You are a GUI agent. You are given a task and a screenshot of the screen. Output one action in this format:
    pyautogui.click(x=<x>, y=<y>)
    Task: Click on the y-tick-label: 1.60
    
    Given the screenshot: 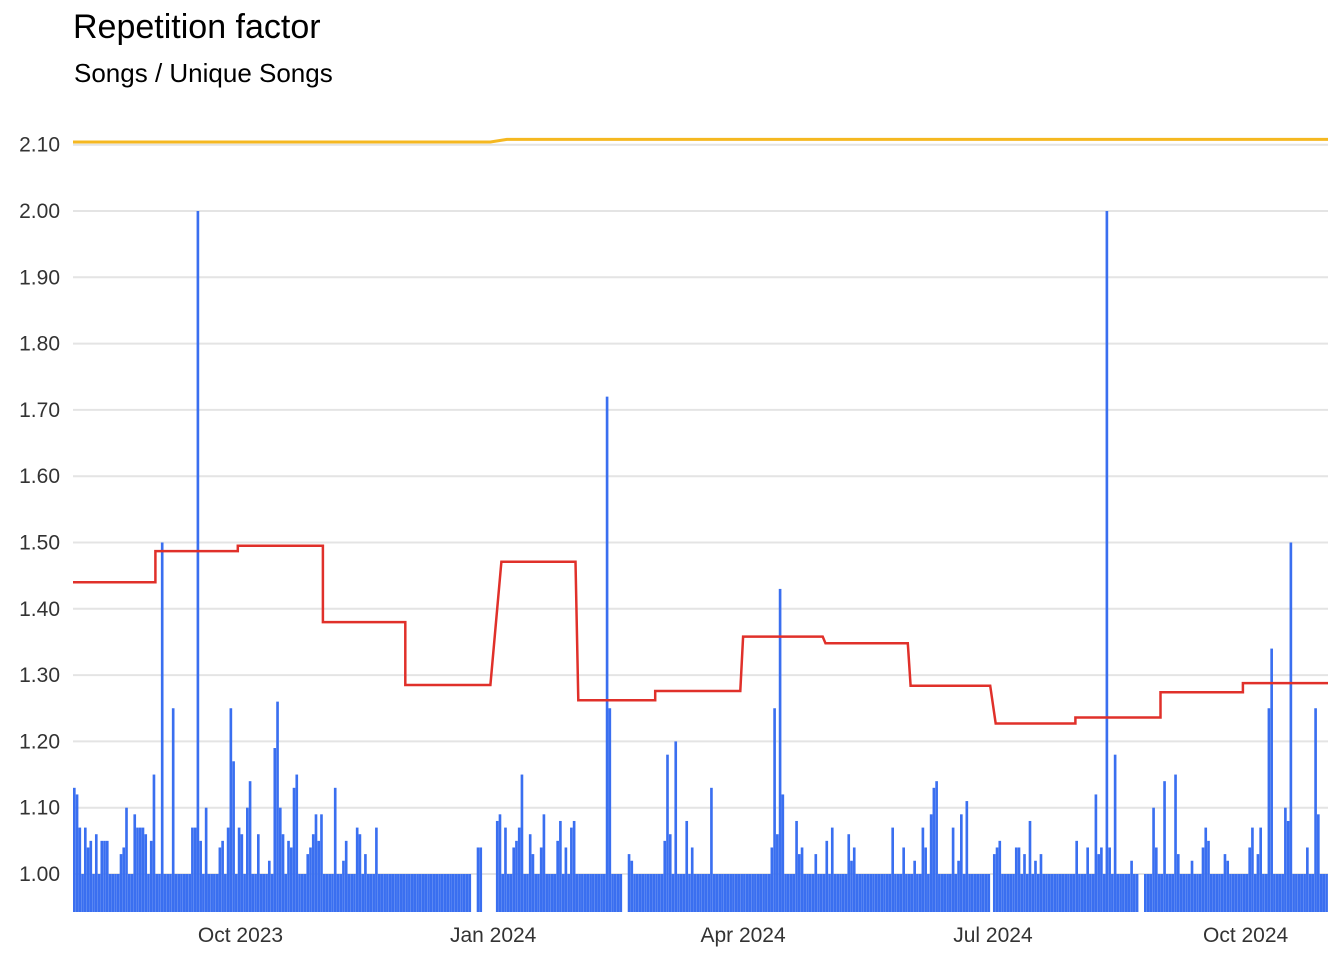 What is the action you would take?
    pyautogui.click(x=39, y=476)
    